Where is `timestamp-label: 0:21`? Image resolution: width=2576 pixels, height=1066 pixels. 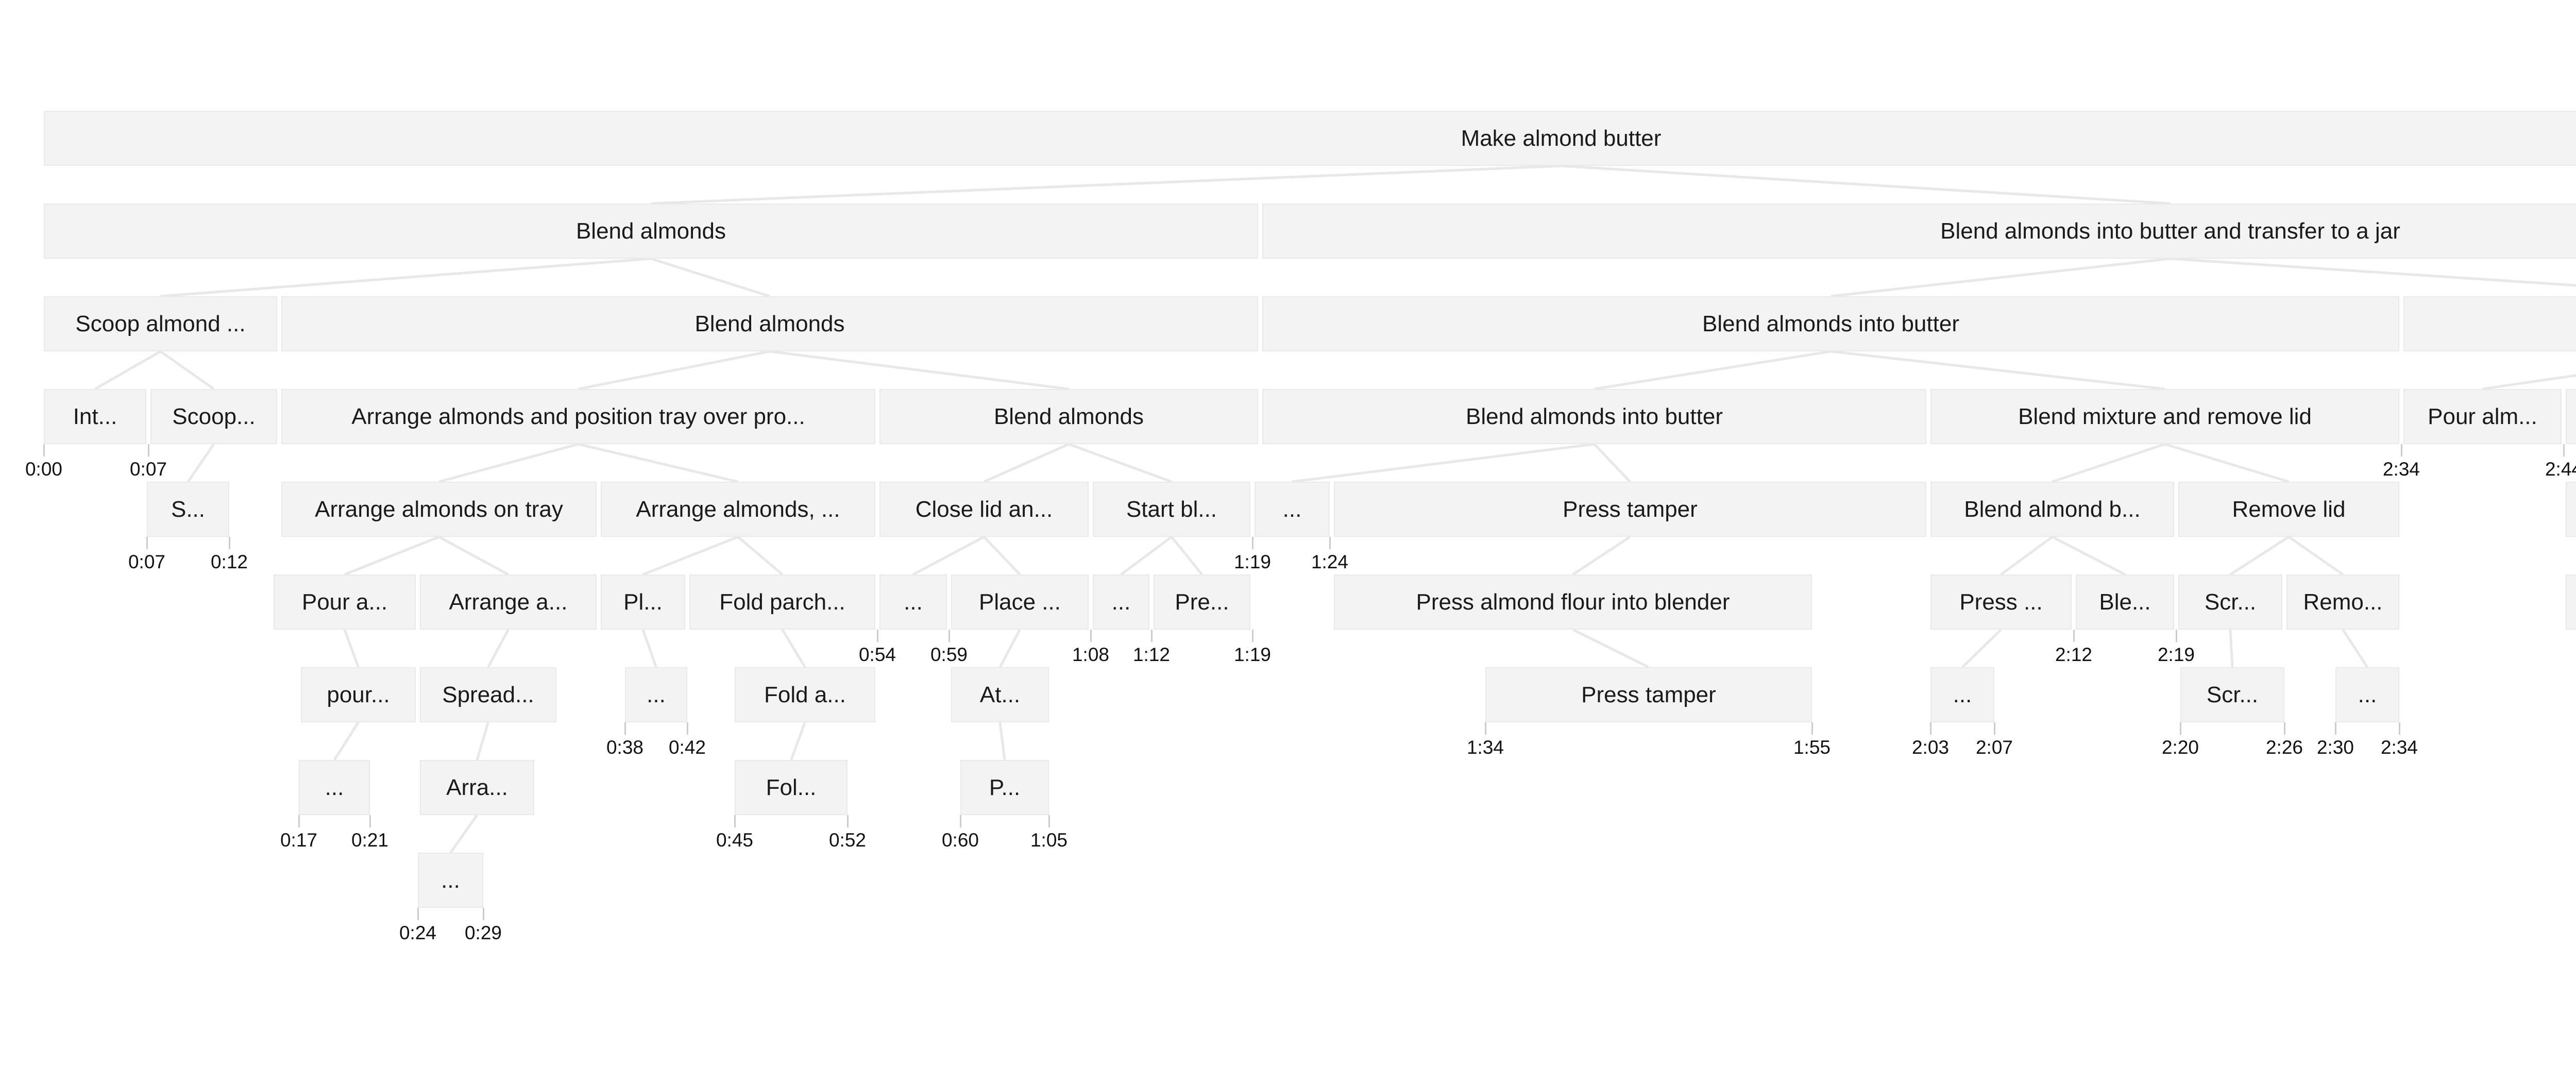 timestamp-label: 0:21 is located at coordinates (369, 840).